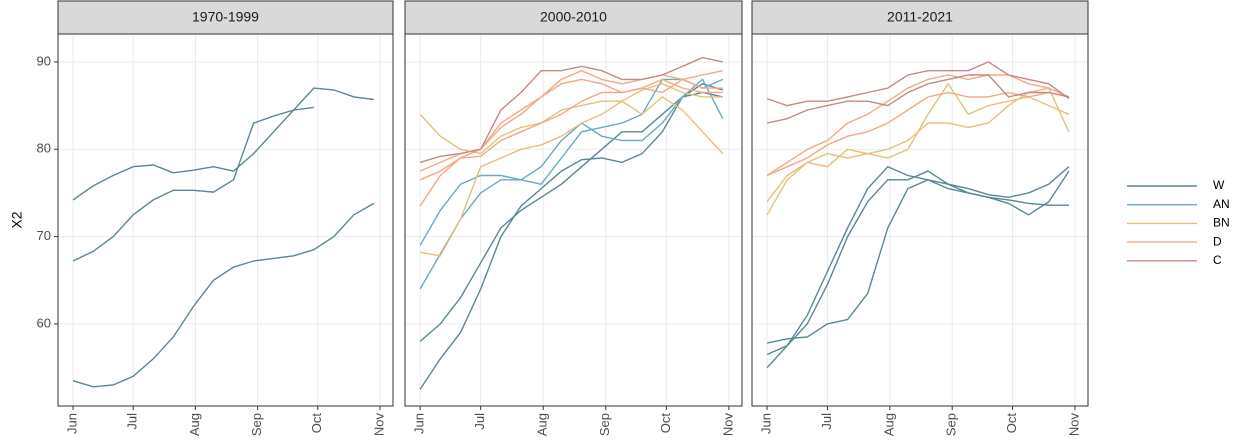 The image size is (1244, 446). I want to click on strip-label: 2000-2010, so click(573, 17).